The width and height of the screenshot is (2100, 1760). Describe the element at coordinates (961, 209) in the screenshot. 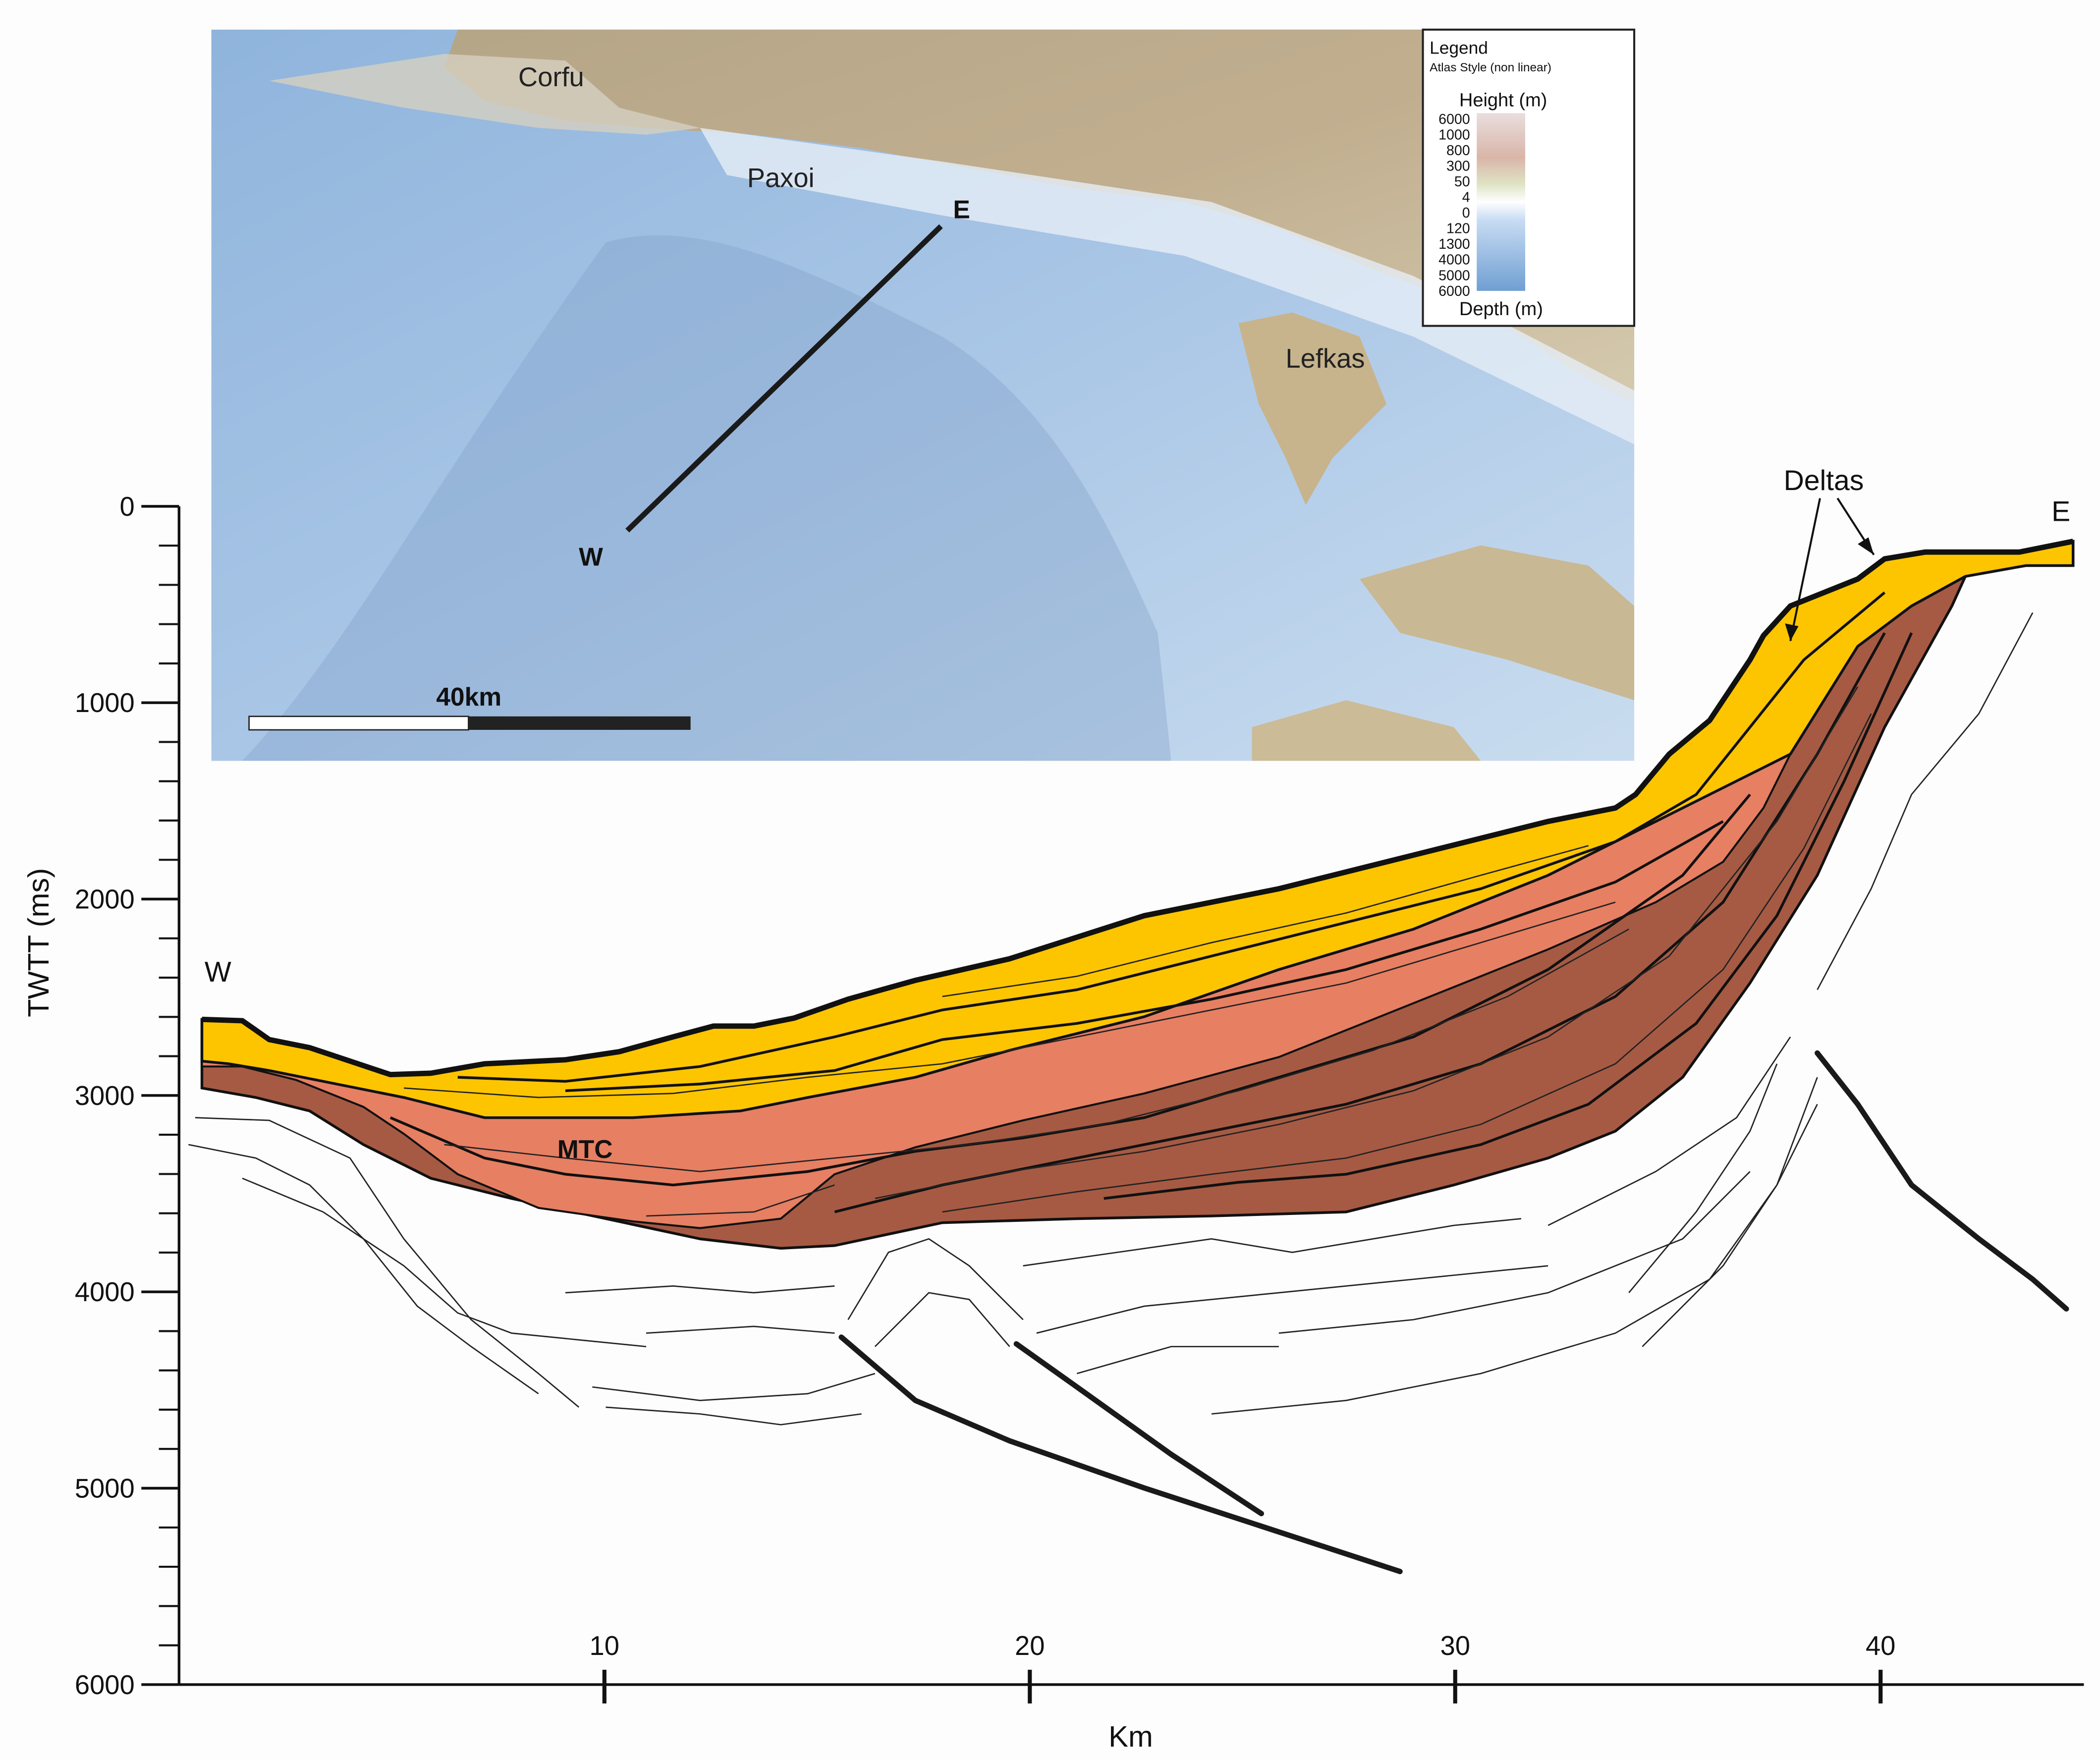

I see `map-label: E` at that location.